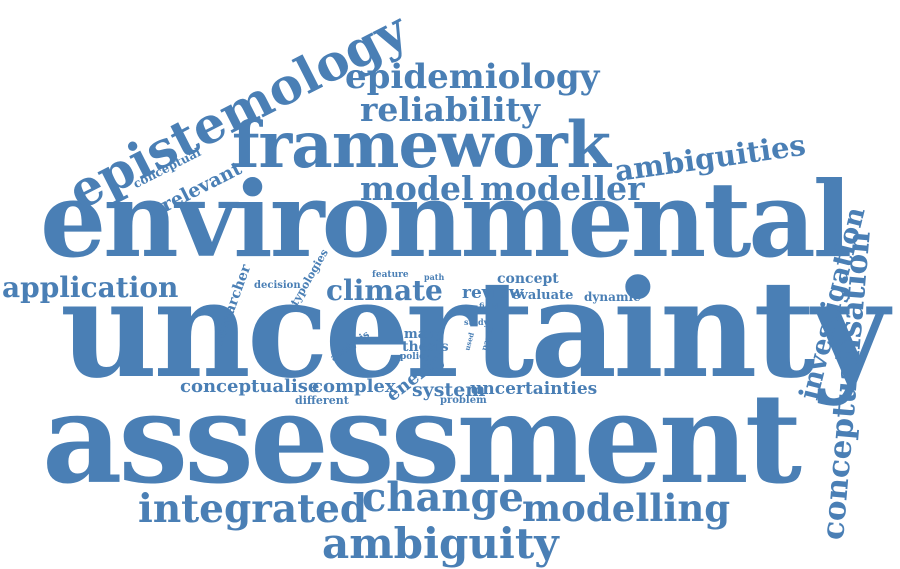  Describe the element at coordinates (489, 306) in the screenshot. I see `word-field: field` at that location.